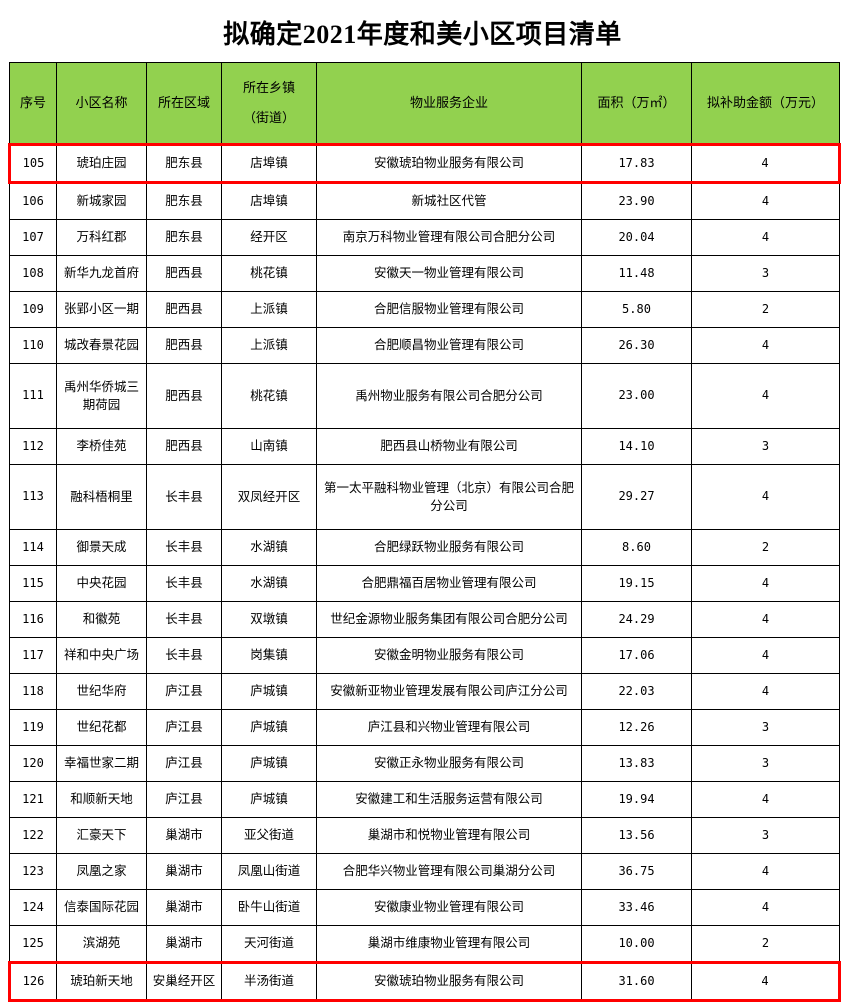 The width and height of the screenshot is (845, 1002). Describe the element at coordinates (636, 396) in the screenshot. I see `cell-area: 23.00` at that location.